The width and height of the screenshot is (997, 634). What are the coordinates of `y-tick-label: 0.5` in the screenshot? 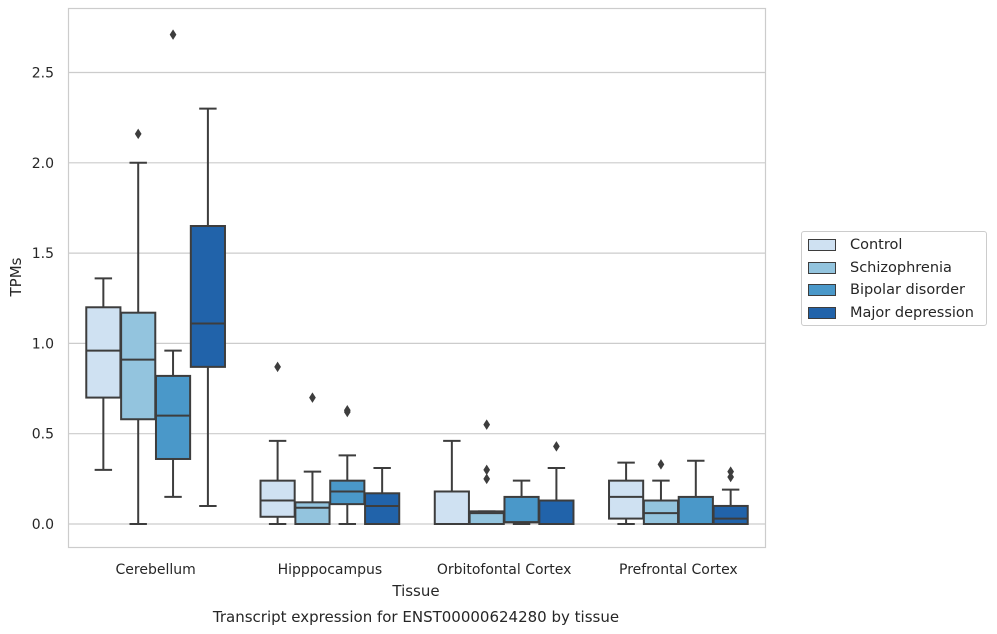 It's located at (43, 435).